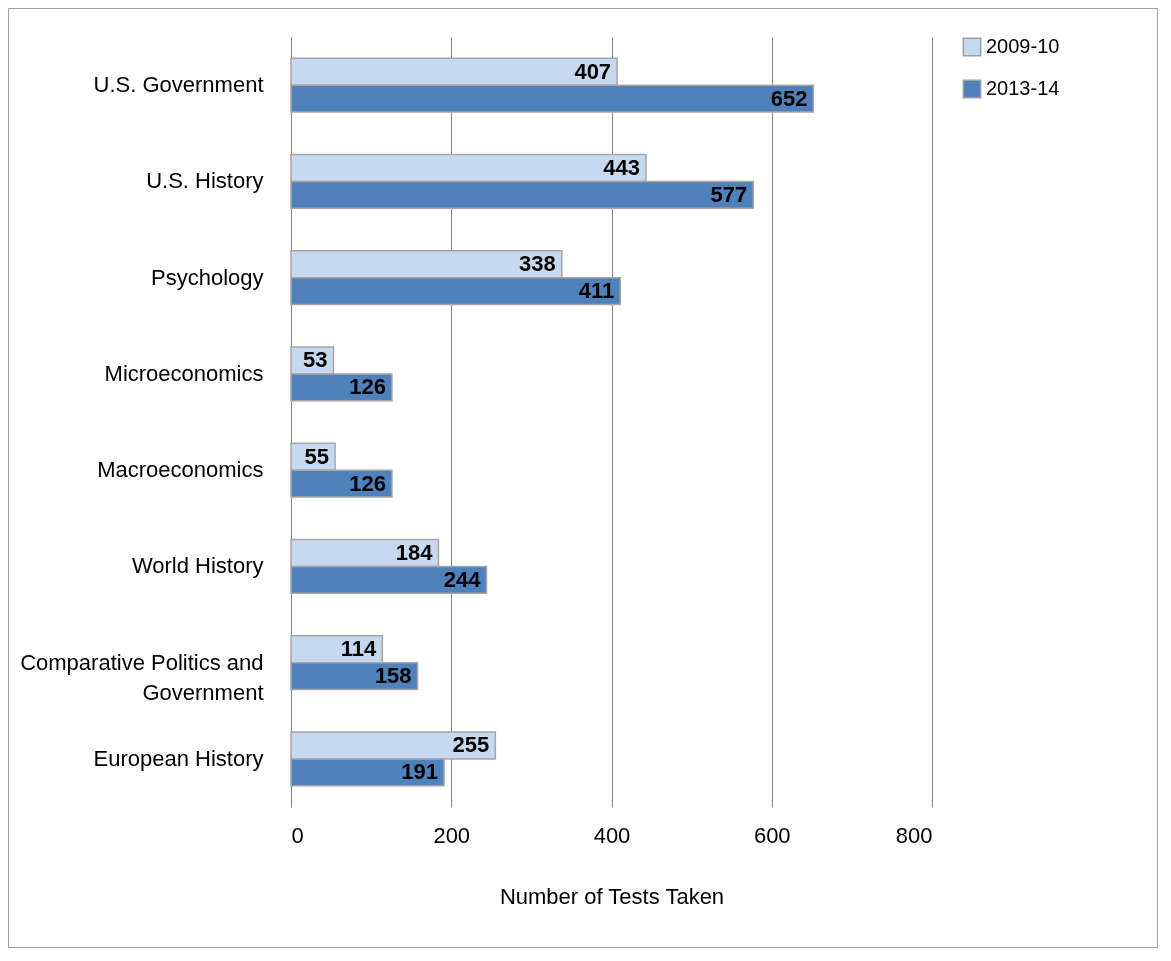  Describe the element at coordinates (317, 456) in the screenshot. I see `data-label: 55` at that location.